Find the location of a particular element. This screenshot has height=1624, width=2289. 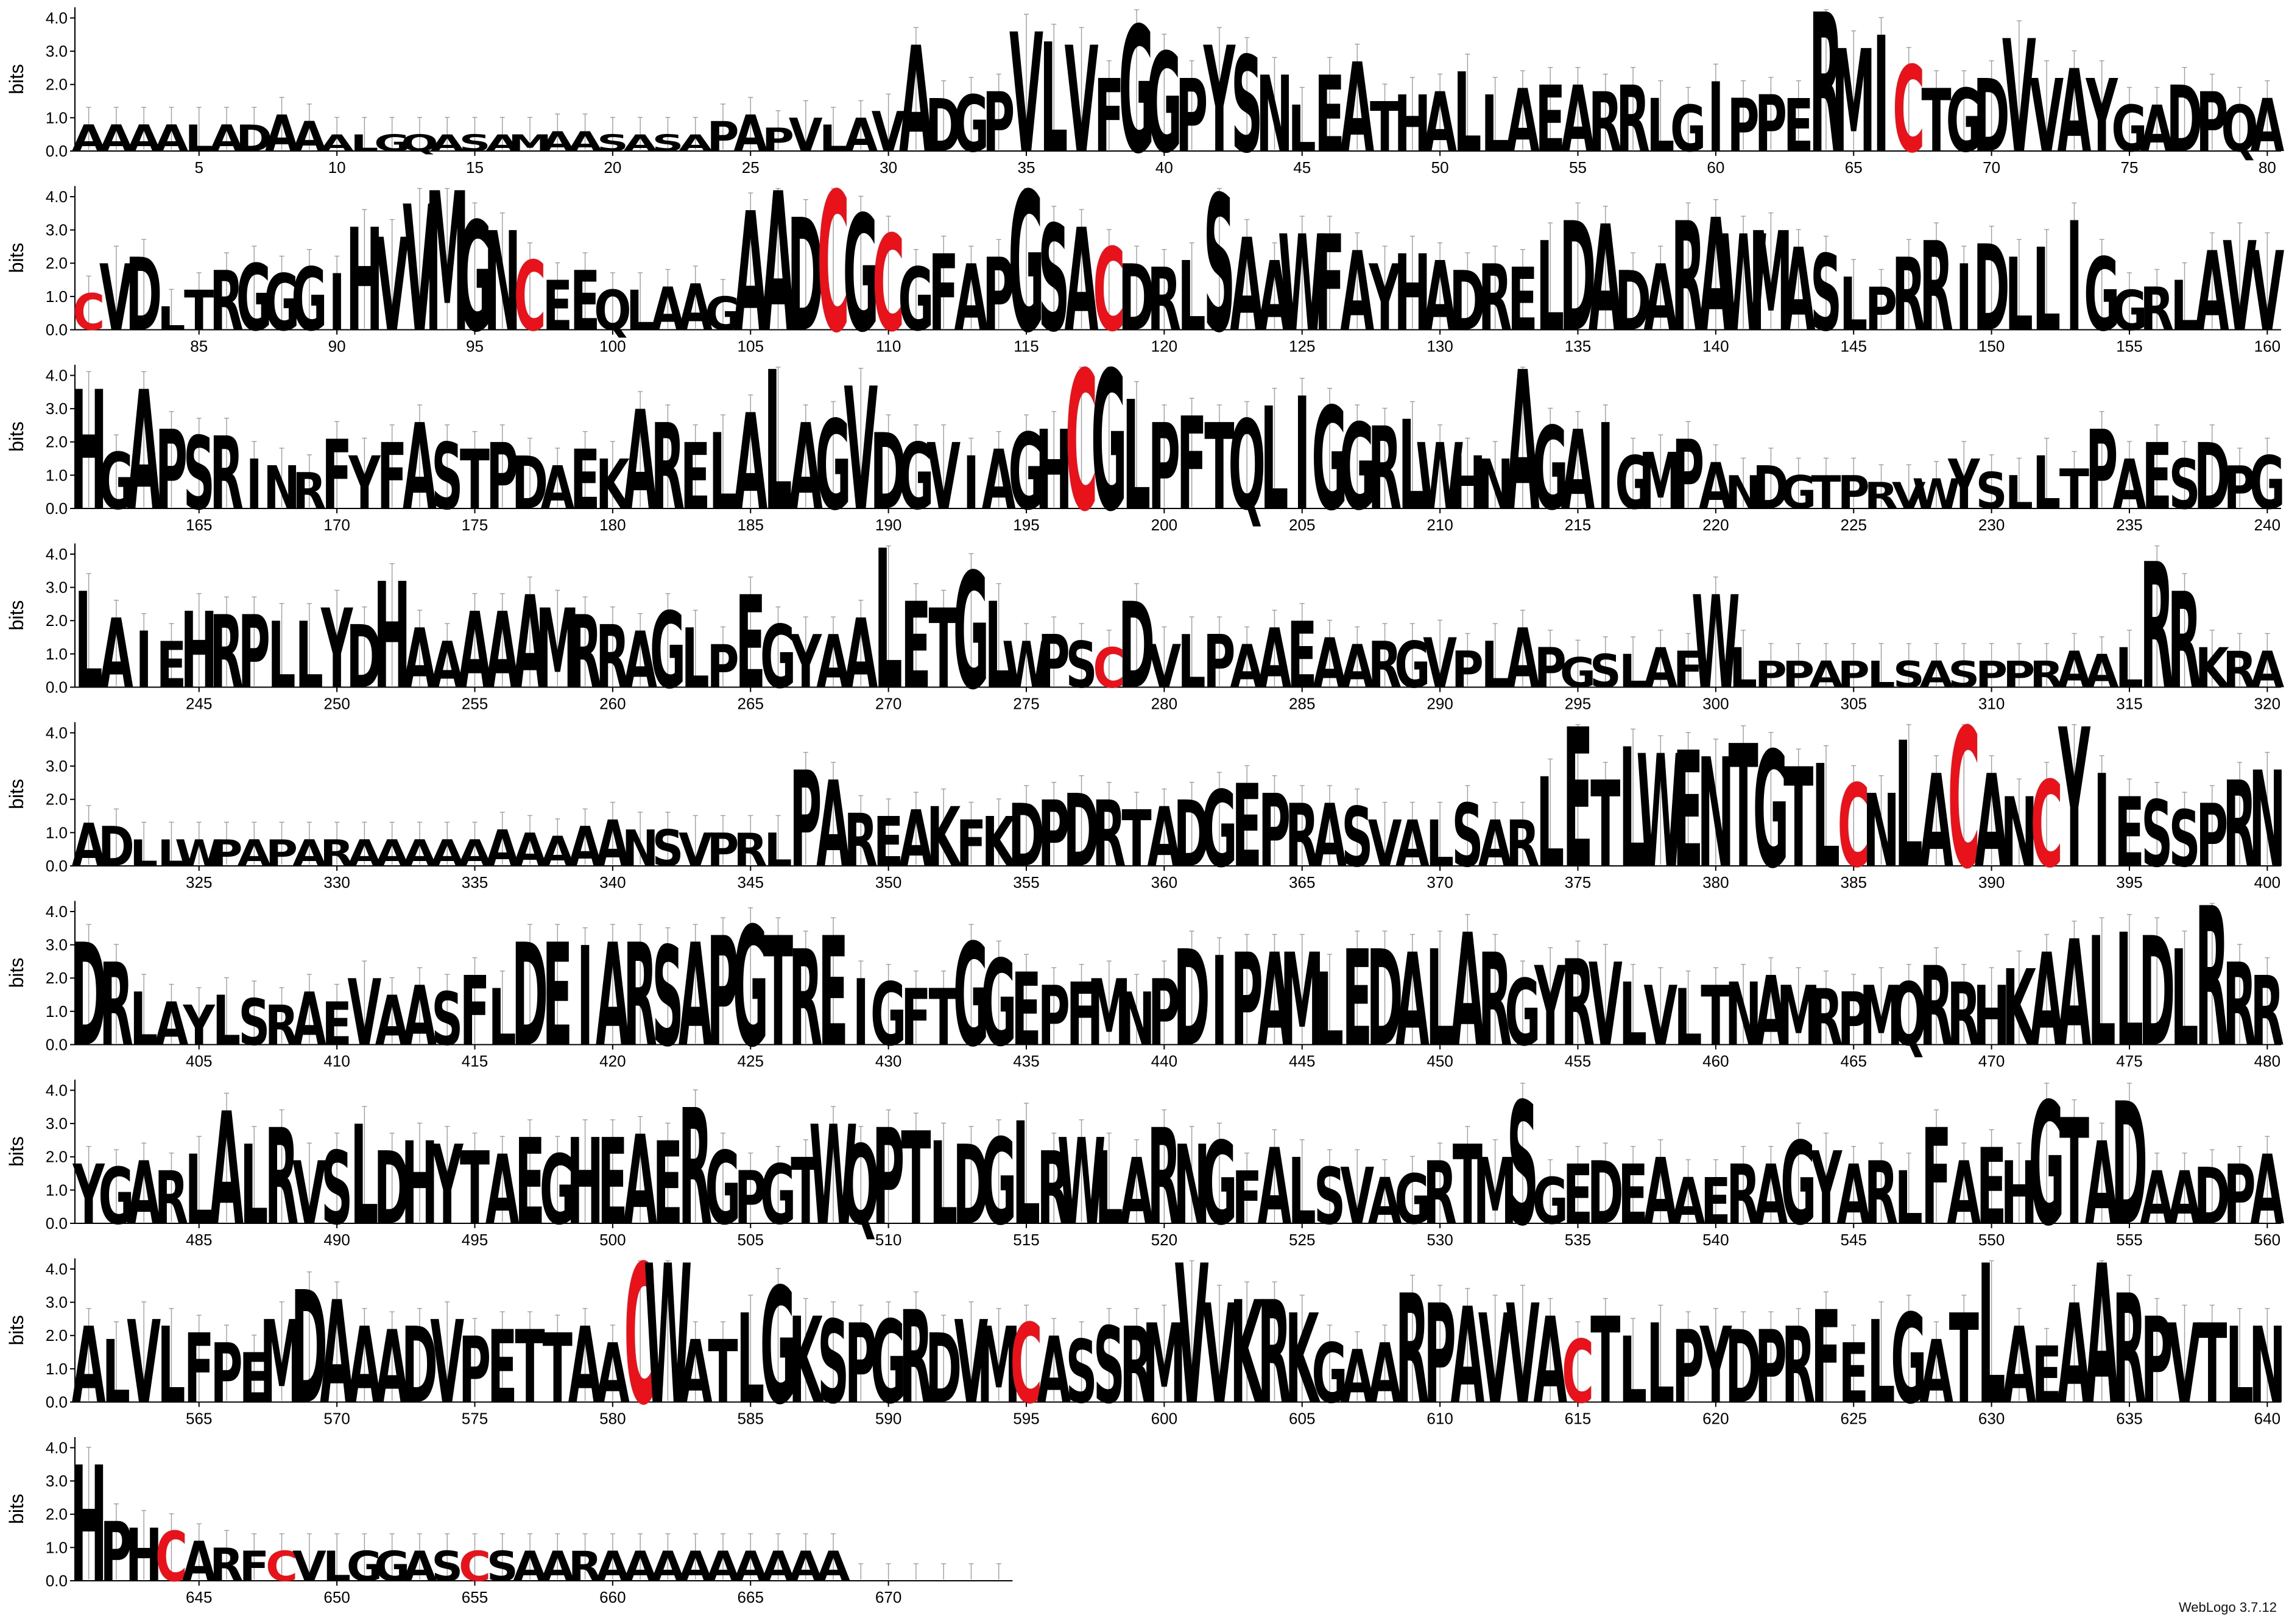

x-tick-label: 80 is located at coordinates (2268, 167).